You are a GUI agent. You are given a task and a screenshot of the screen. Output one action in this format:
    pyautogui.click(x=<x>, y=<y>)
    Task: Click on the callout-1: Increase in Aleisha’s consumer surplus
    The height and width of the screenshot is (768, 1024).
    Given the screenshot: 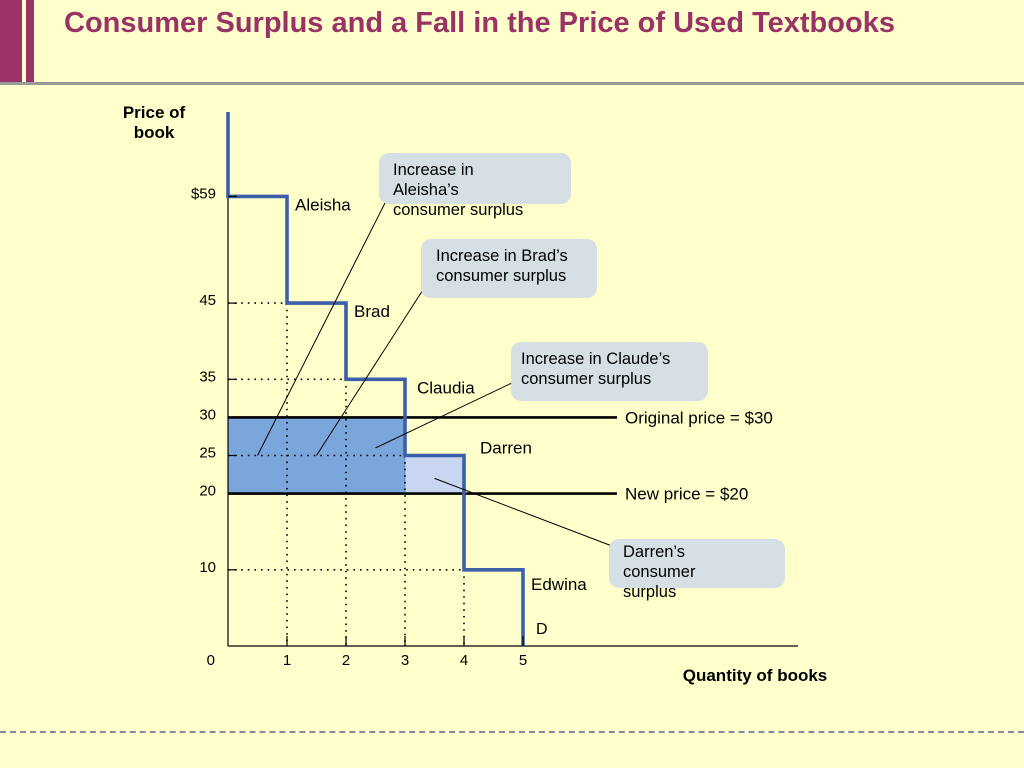 What is the action you would take?
    pyautogui.click(x=414, y=304)
    